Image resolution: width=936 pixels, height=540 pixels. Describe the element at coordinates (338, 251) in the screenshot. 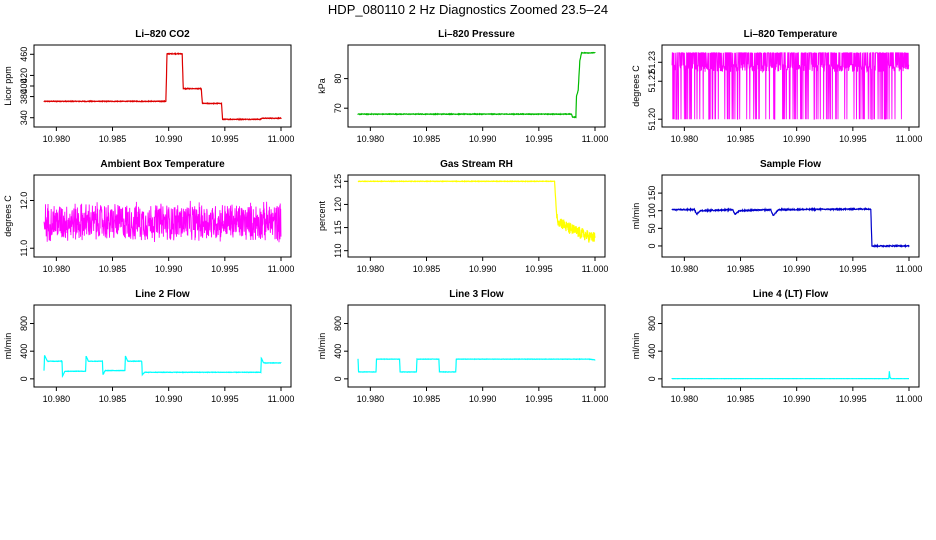

I see `y-tick-label: 110` at that location.